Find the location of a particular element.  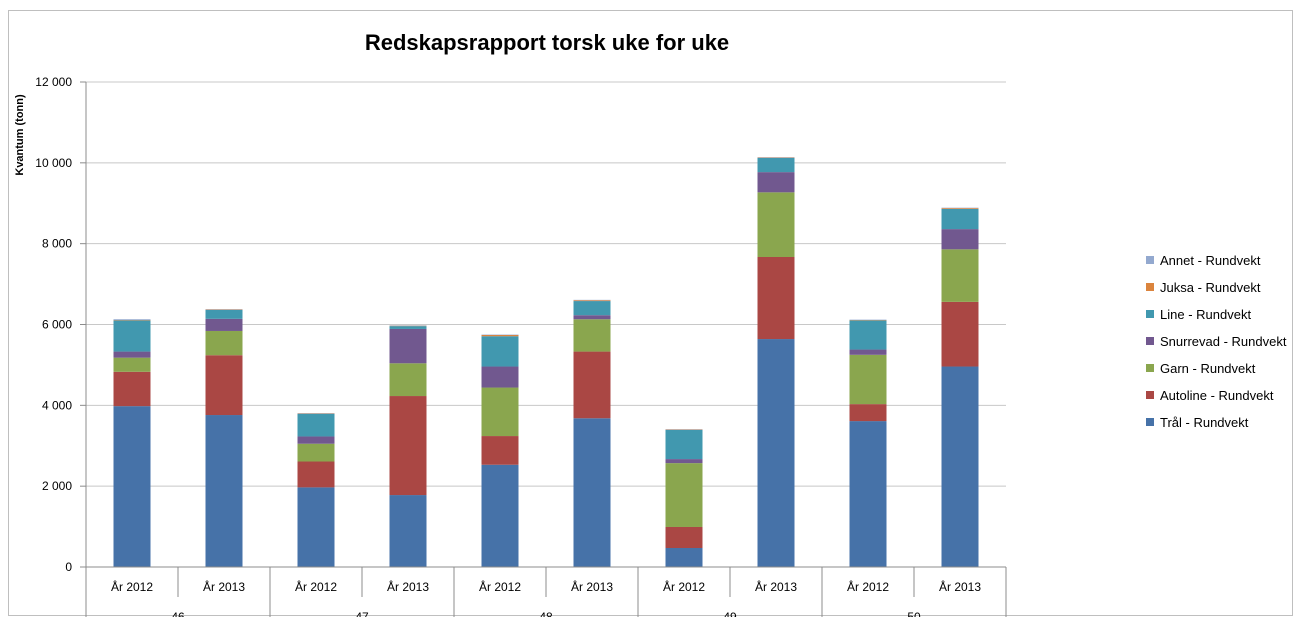

legend-item: Snurrevad - Rundvekt is located at coordinates (1216, 341).